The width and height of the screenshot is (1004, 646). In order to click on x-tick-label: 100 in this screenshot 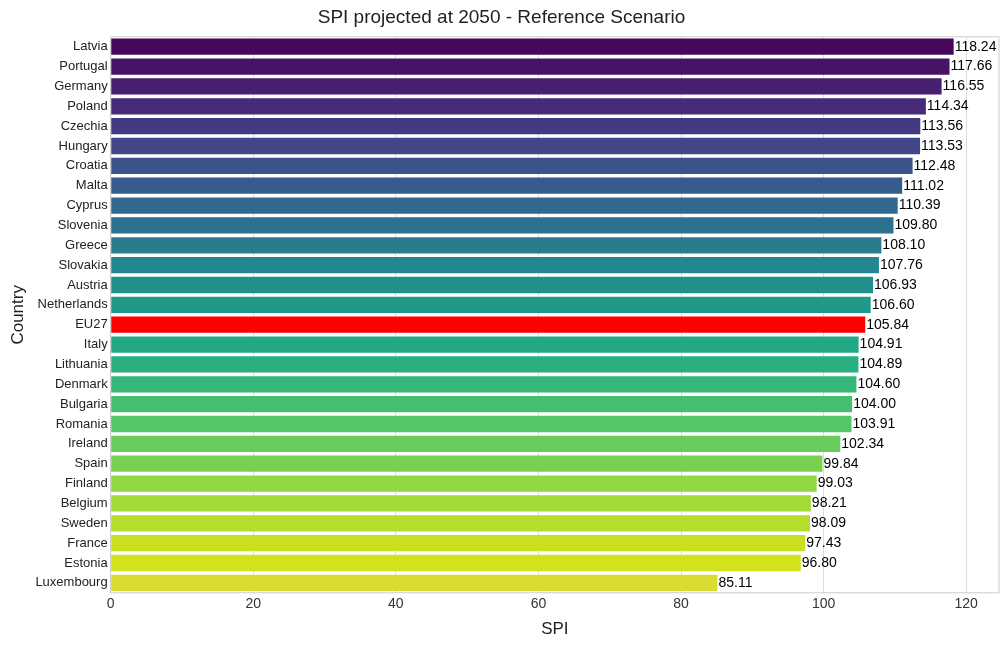, I will do `click(823, 603)`.